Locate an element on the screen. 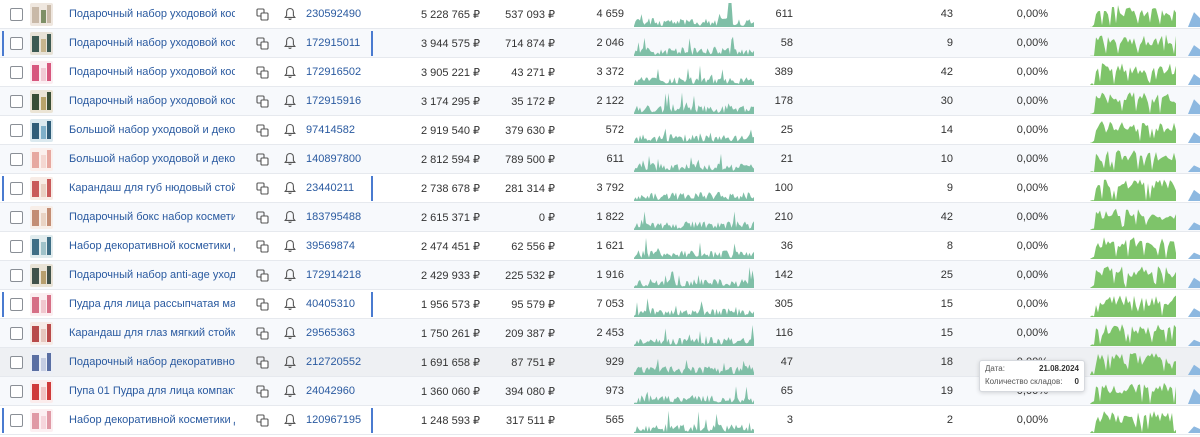 The image size is (1200, 437). sku-link: 24042960 is located at coordinates (330, 391).